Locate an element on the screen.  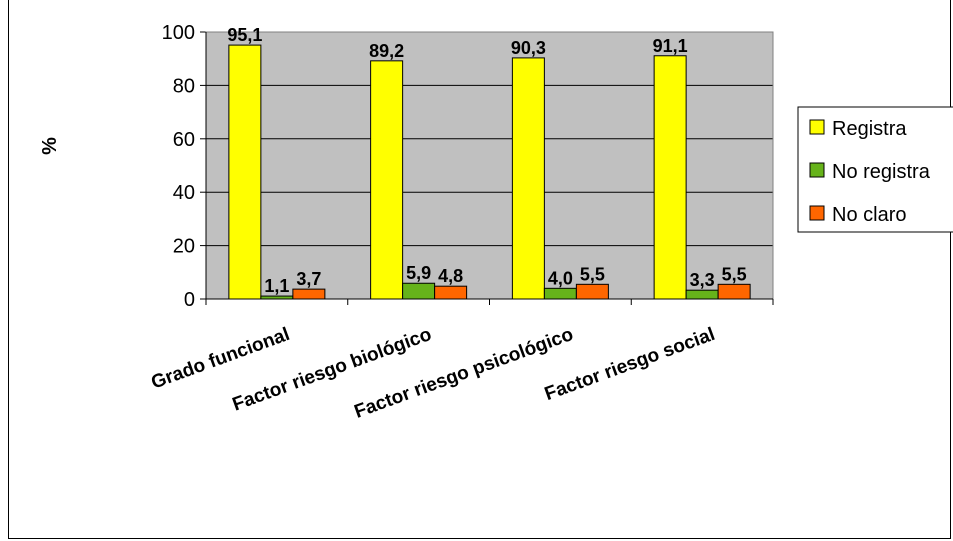
legend-label: No claro is located at coordinates (869, 215).